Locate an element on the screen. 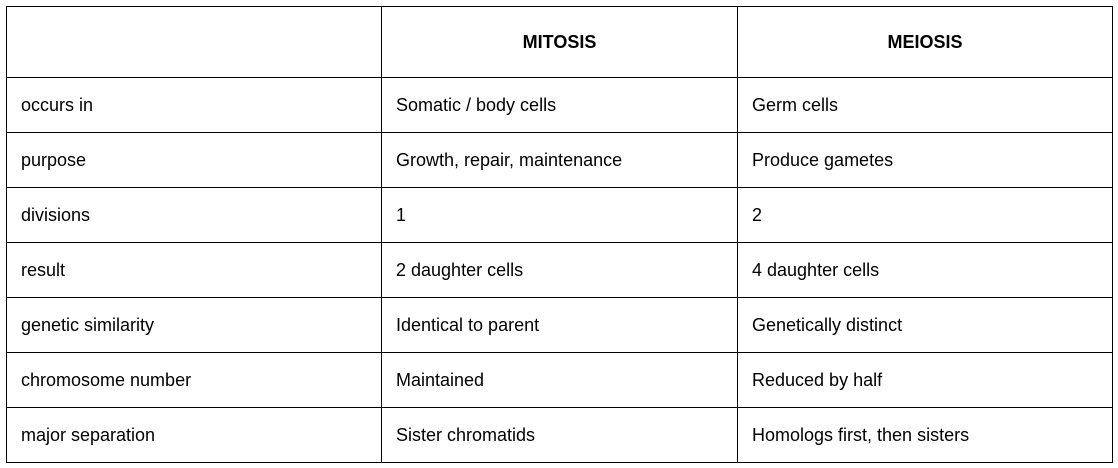 The width and height of the screenshot is (1118, 468). row-label: result is located at coordinates (194, 270).